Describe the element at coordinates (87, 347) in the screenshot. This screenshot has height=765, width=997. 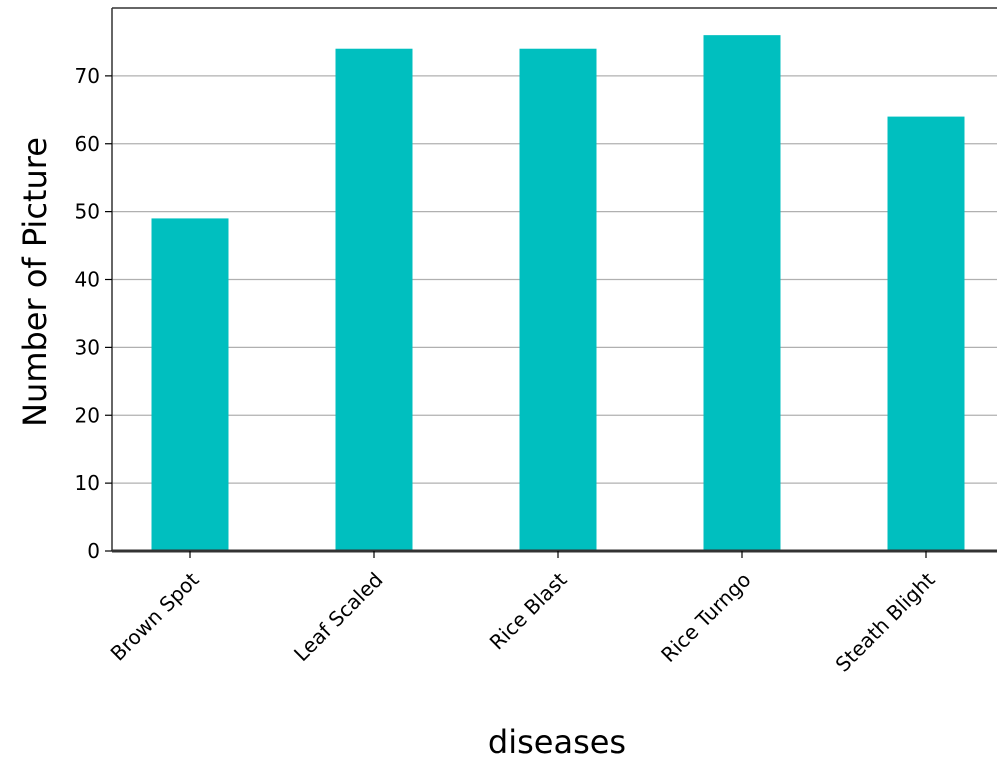
I see `y-tick-label: 30` at that location.